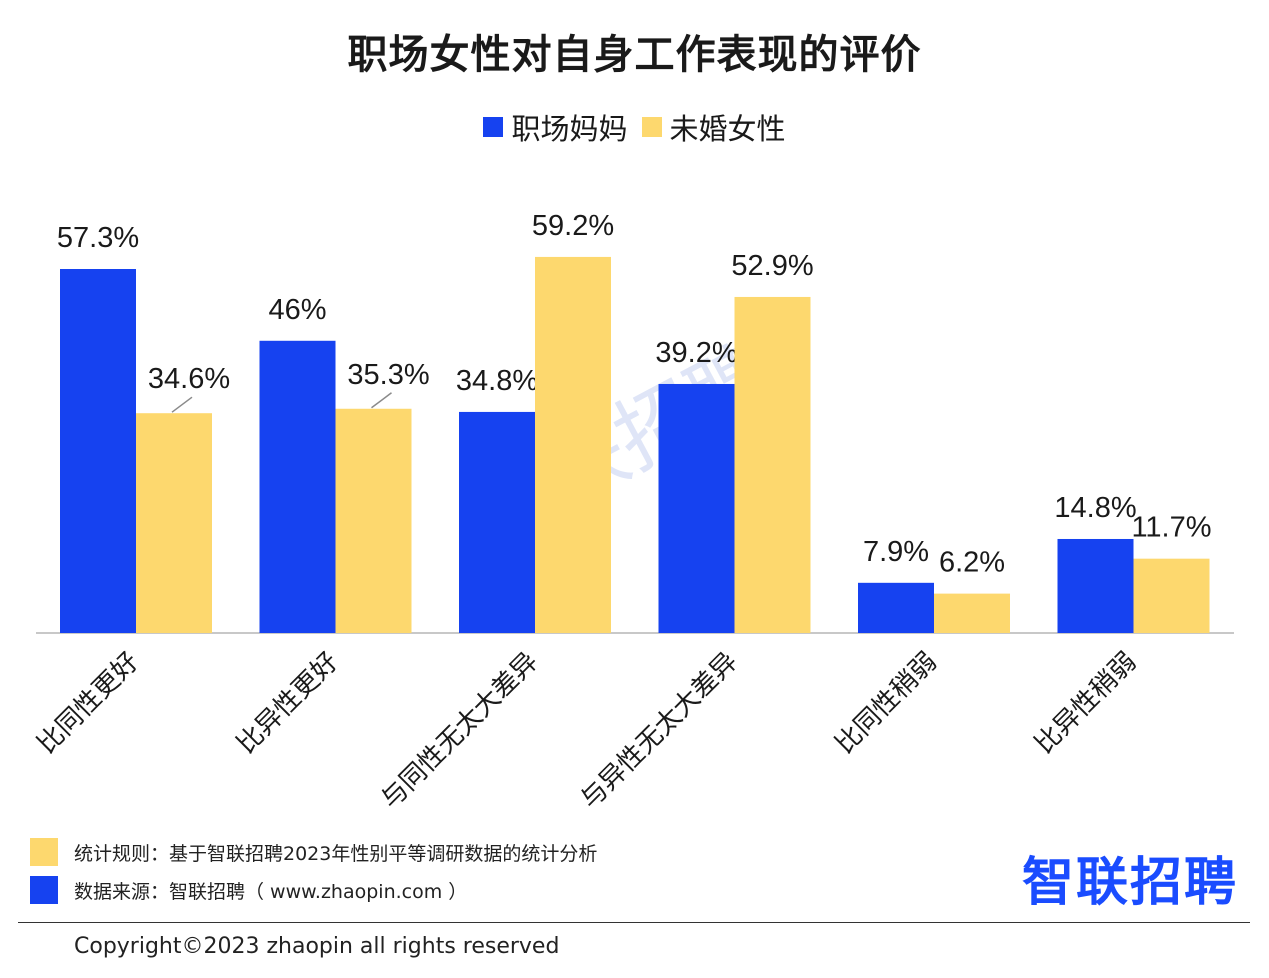 This screenshot has height=978, width=1269. What do you see at coordinates (972, 563) in the screenshot?
I see `data-label-unmarried-4: 6.2%` at bounding box center [972, 563].